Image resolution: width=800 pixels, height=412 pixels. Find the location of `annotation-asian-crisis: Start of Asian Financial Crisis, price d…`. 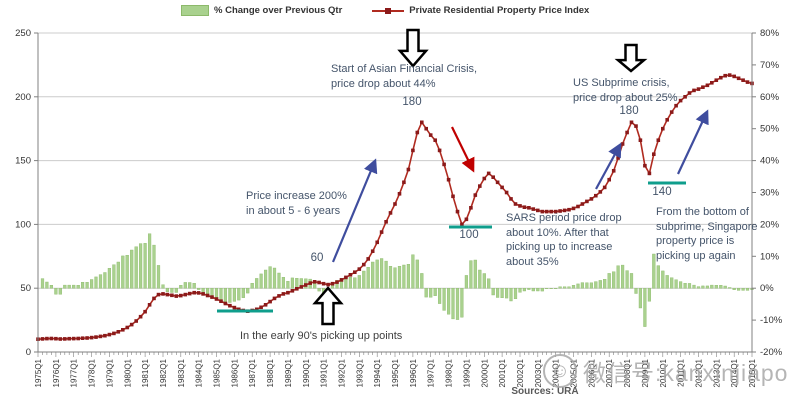

annotation-asian-crisis: Start of Asian Financial Crisis, price d… is located at coordinates (404, 76).